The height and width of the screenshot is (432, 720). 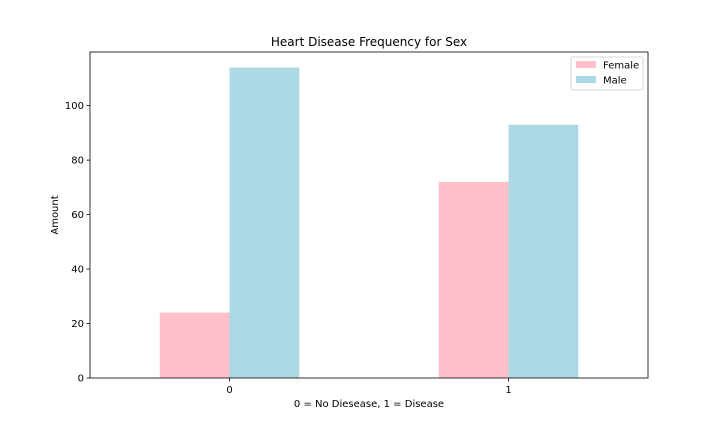 What do you see at coordinates (369, 404) in the screenshot?
I see `x-axis-label: 0 = No Diesease, 1 = Disease` at bounding box center [369, 404].